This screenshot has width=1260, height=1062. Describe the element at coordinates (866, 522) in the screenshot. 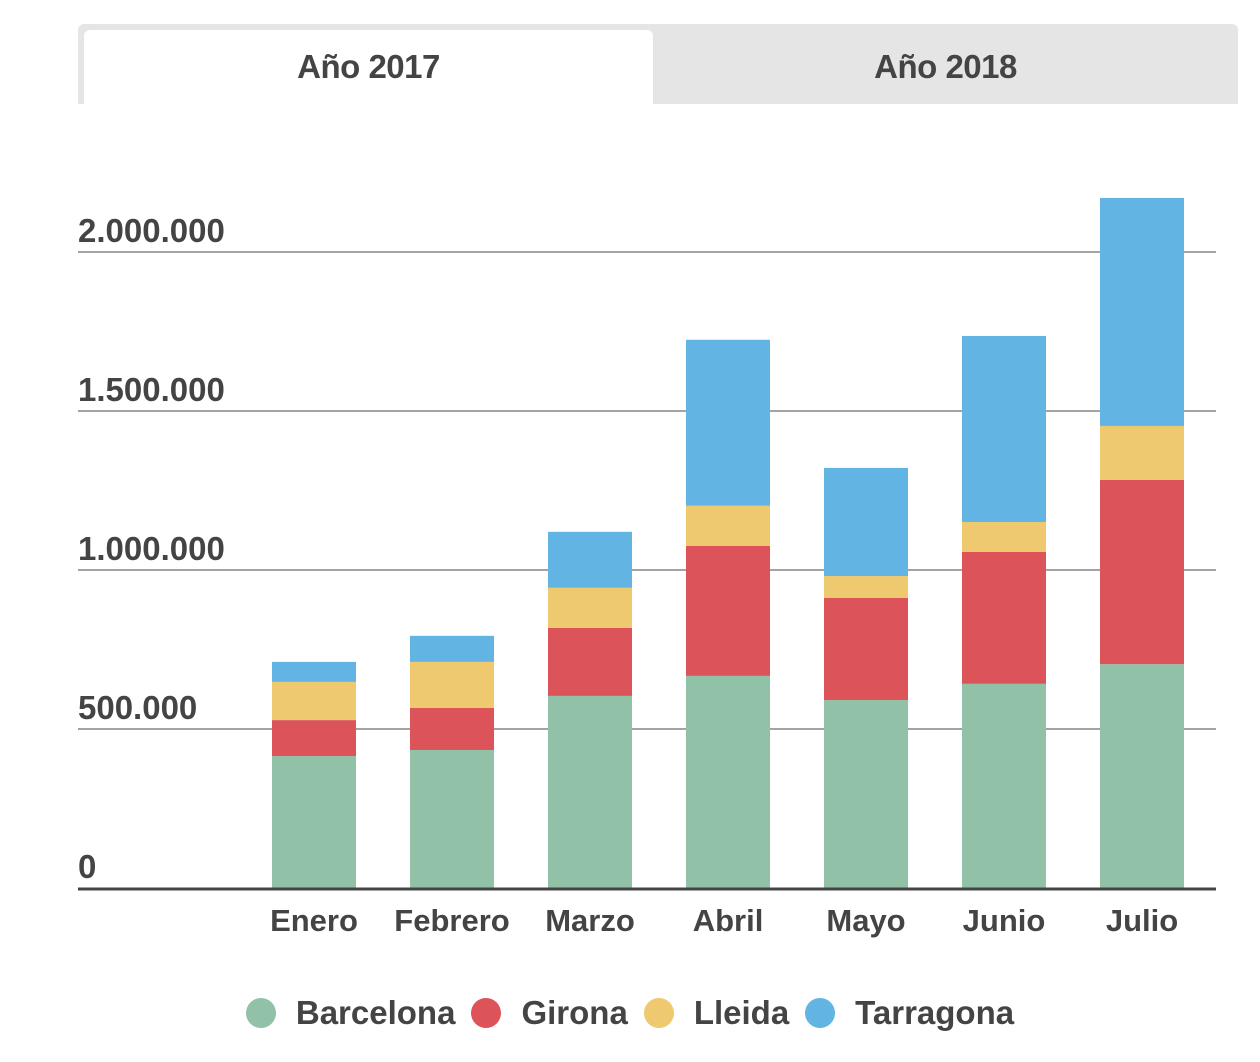

I see `bar-tarragona-mayo` at that location.